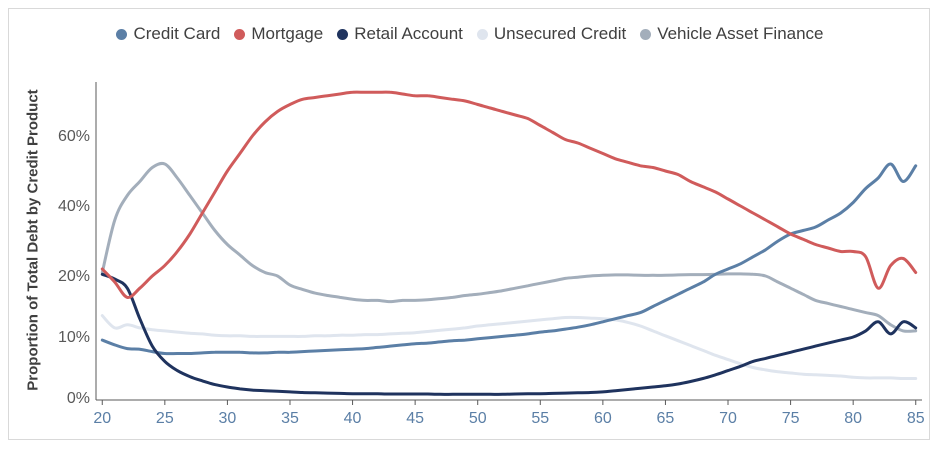 The image size is (940, 450). What do you see at coordinates (509, 347) in the screenshot?
I see `series-line-unsecured-credit` at bounding box center [509, 347].